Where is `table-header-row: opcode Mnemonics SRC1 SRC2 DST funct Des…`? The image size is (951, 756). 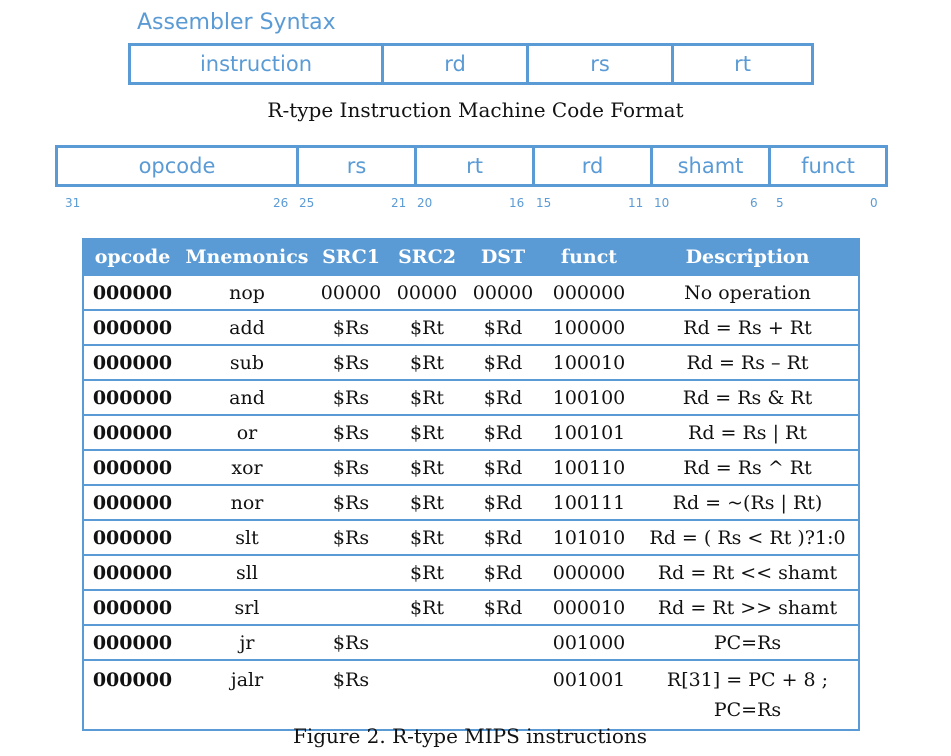 table-header-row: opcode Mnemonics SRC1 SRC2 DST funct Des… is located at coordinates (471, 257).